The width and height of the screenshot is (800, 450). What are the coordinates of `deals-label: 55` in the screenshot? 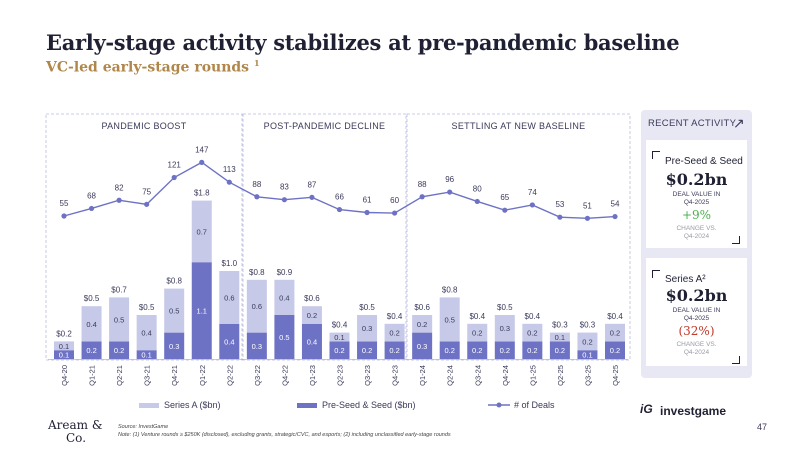 It's located at (64, 203).